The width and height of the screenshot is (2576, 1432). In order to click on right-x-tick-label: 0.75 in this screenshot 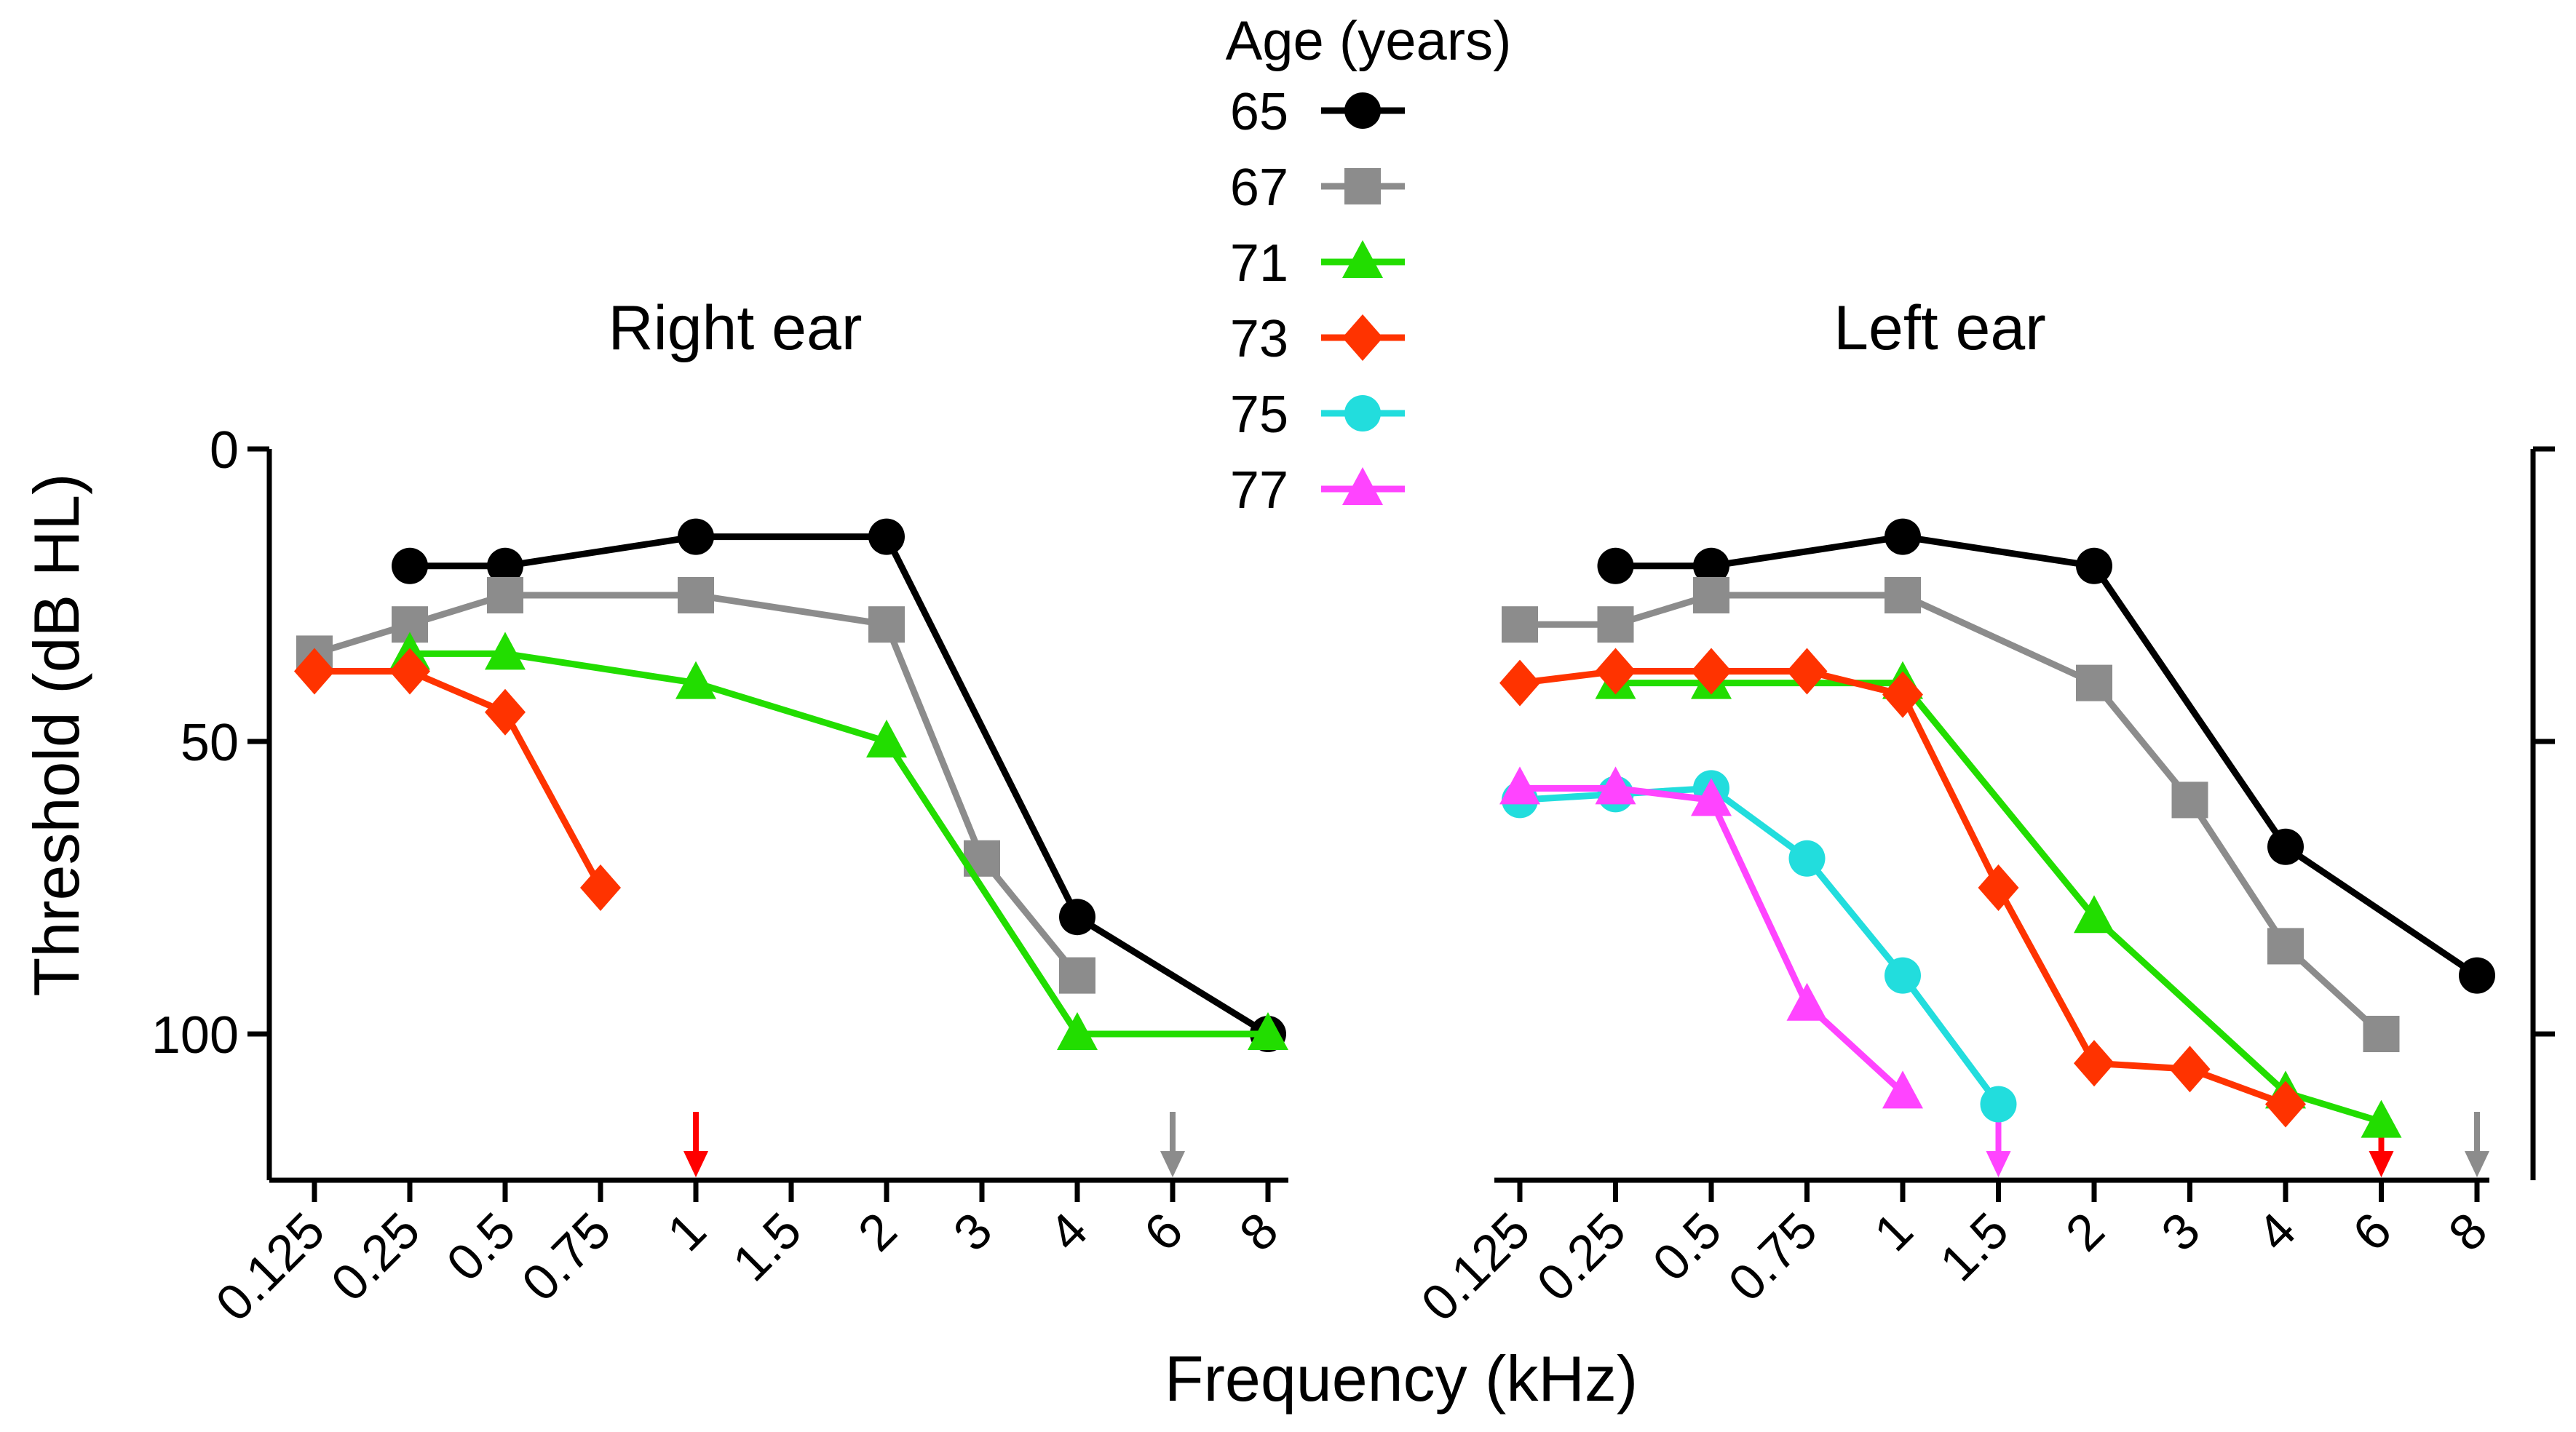, I will do `click(566, 1256)`.